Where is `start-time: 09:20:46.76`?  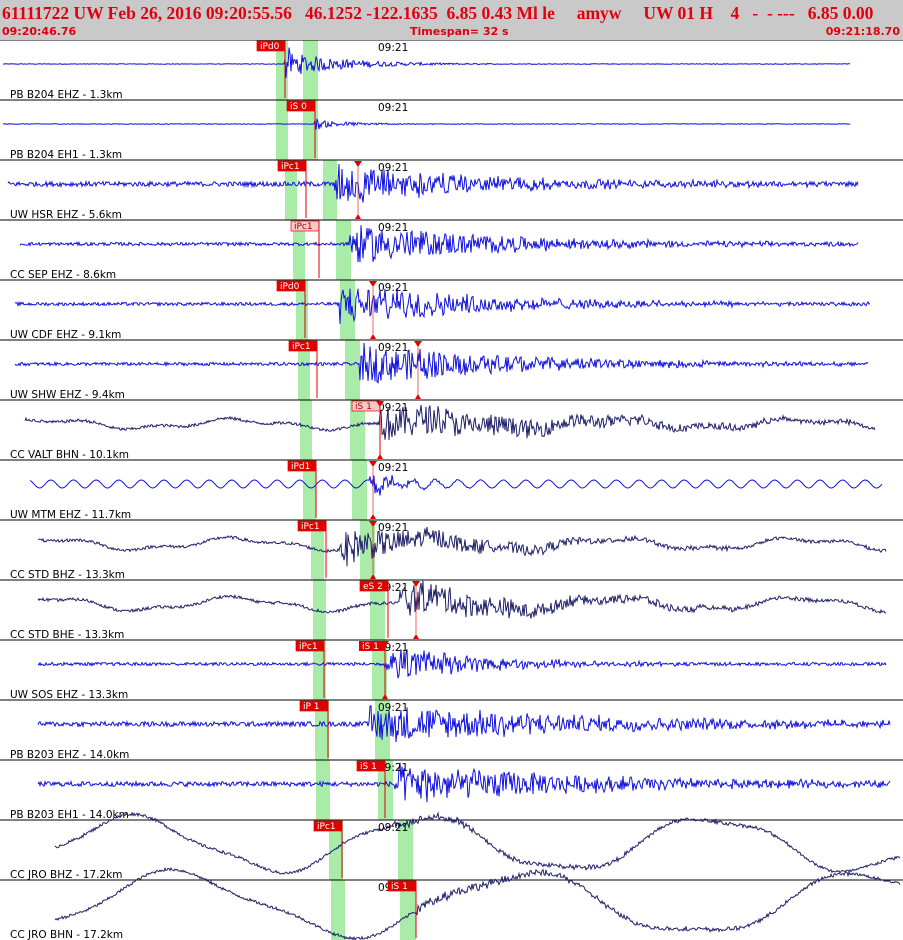 start-time: 09:20:46.76 is located at coordinates (39, 31).